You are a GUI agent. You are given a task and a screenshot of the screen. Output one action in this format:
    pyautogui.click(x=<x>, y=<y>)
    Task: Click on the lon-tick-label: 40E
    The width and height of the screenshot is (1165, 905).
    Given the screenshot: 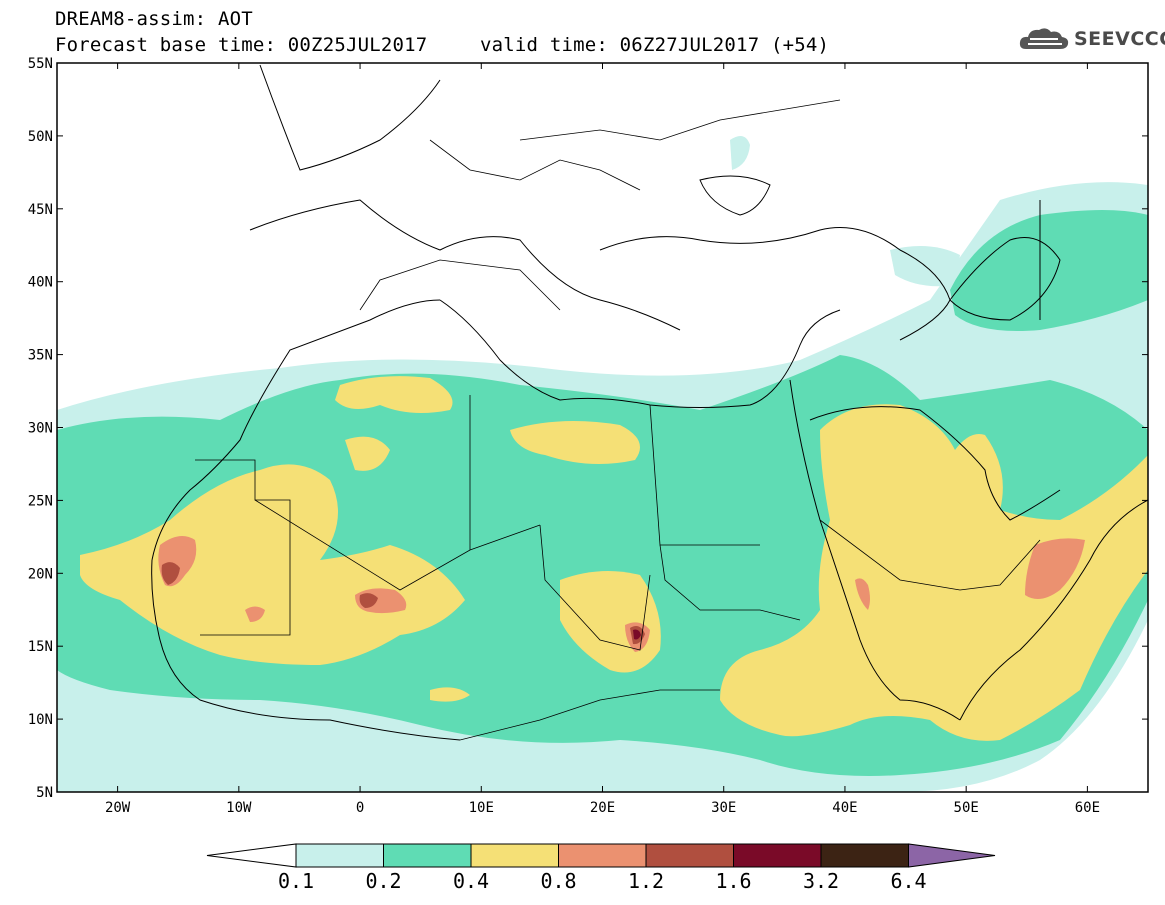 What is the action you would take?
    pyautogui.click(x=844, y=808)
    